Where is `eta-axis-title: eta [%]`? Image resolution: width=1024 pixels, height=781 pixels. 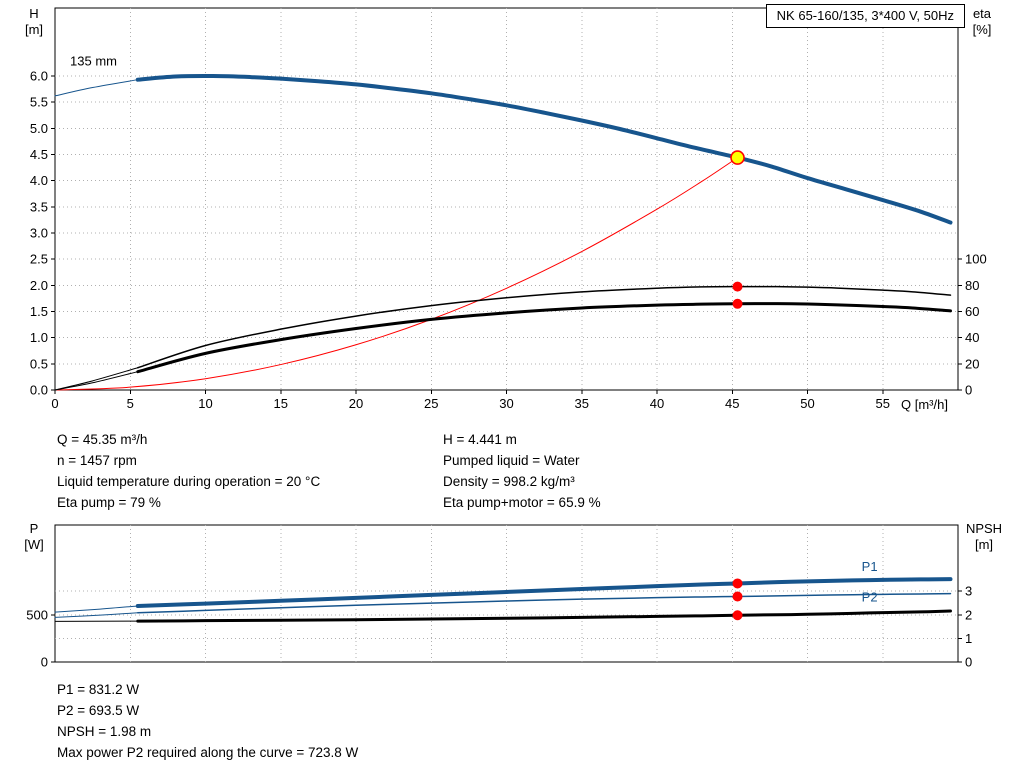
eta-axis-title: eta [%] is located at coordinates (982, 21).